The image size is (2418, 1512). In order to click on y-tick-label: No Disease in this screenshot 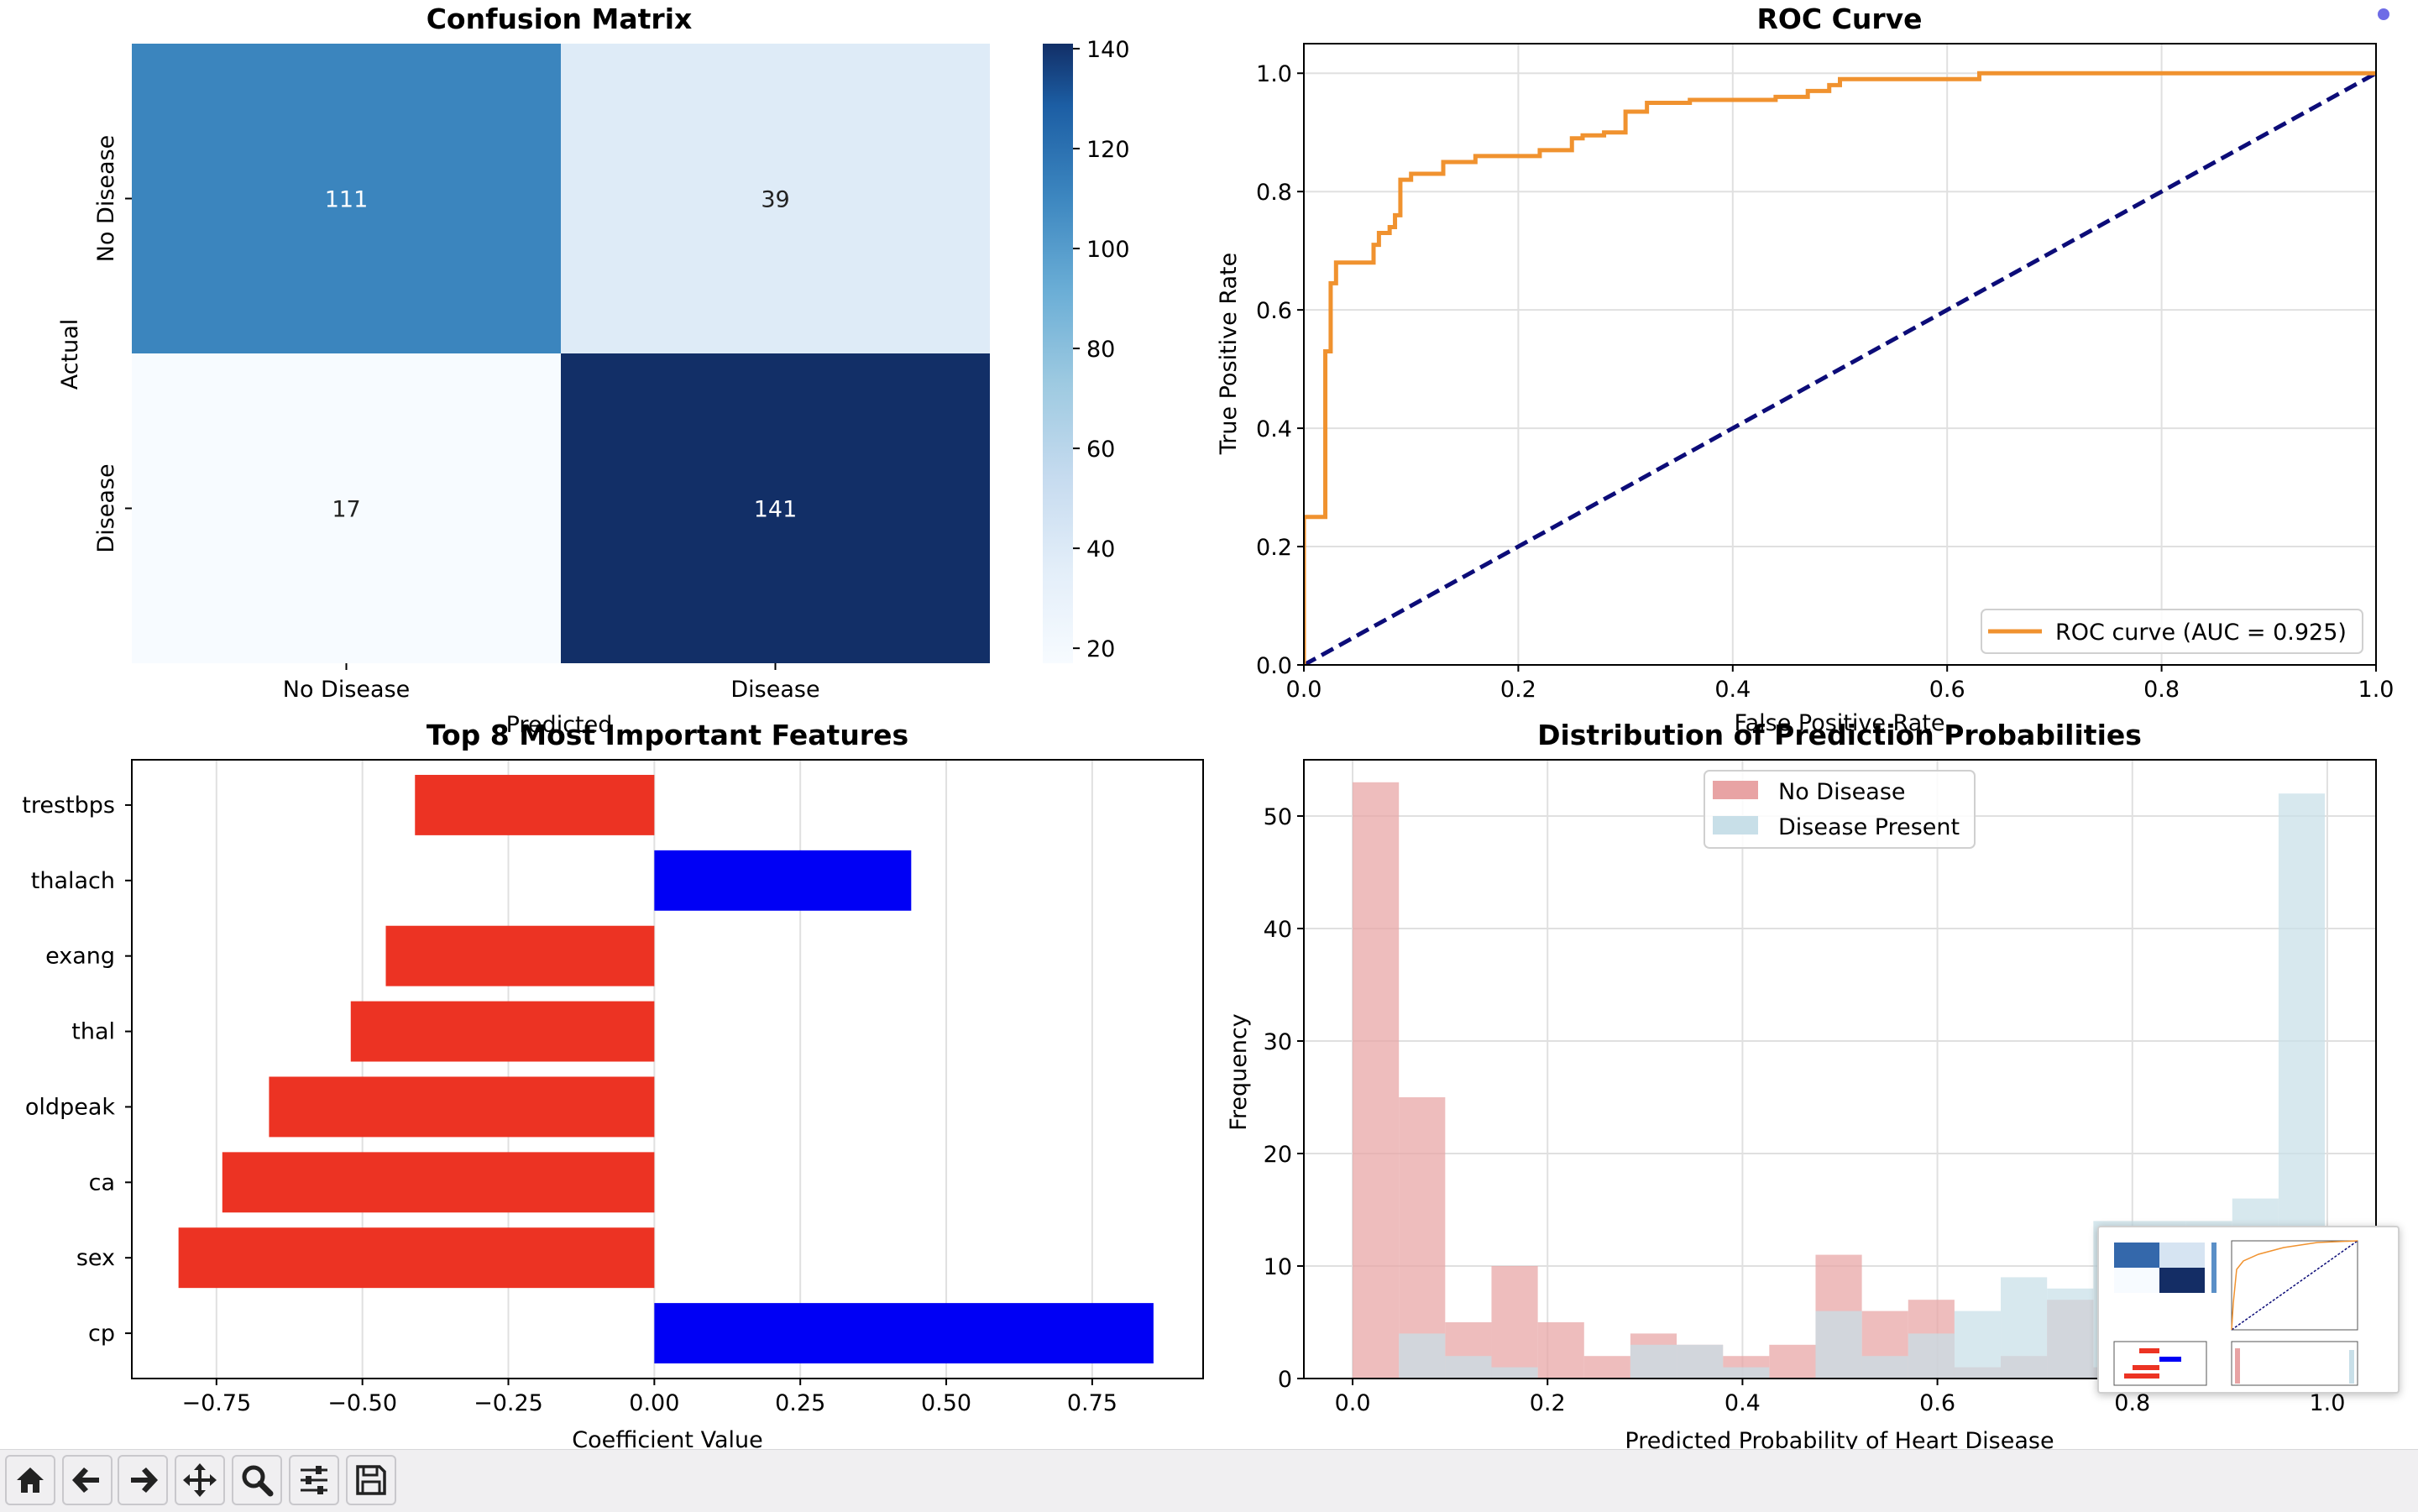, I will do `click(106, 199)`.